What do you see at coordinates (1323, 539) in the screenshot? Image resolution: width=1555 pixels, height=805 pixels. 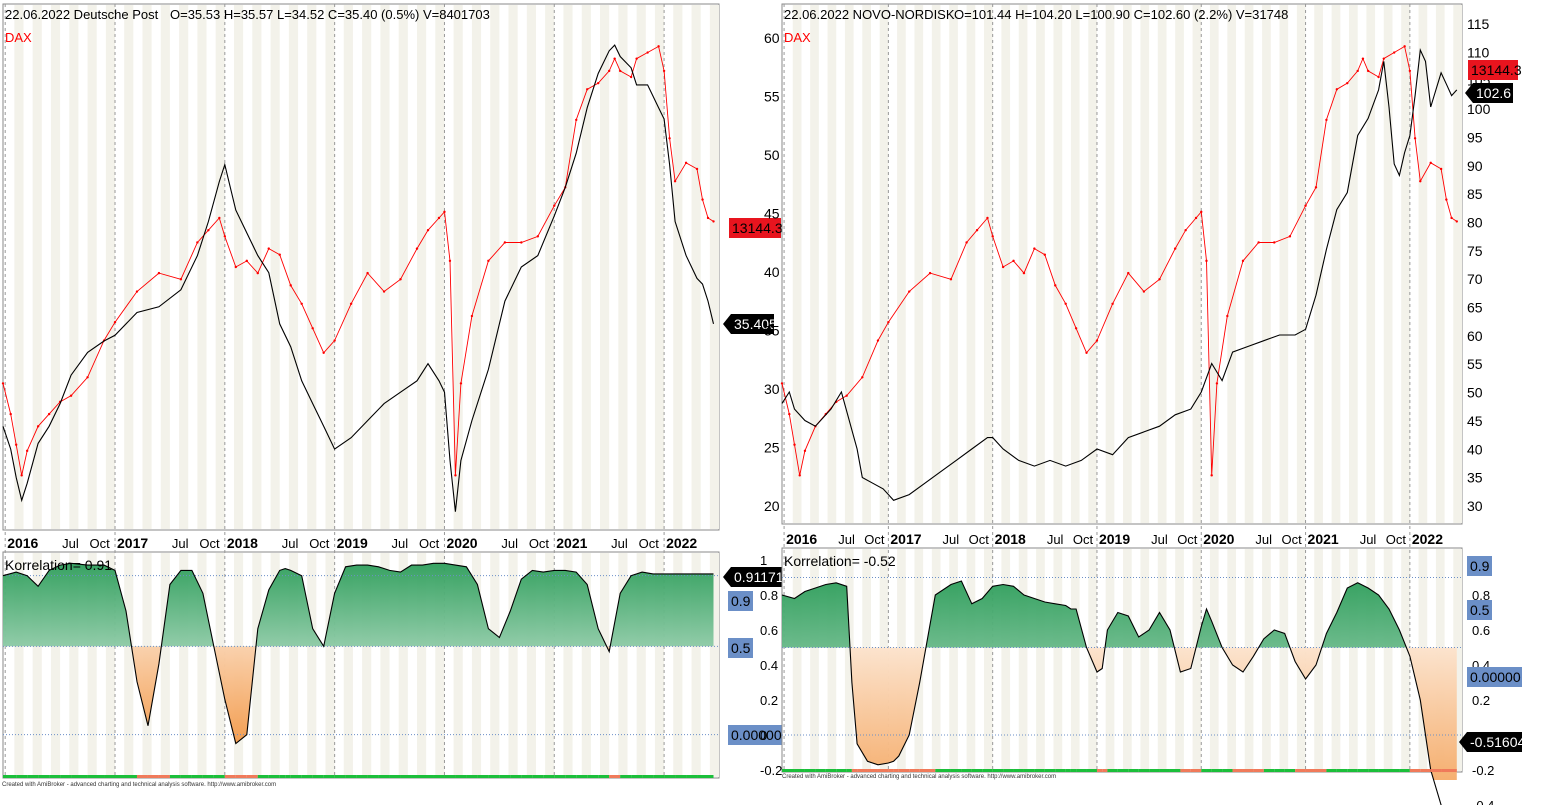 I see `x-tick-label: 2021` at bounding box center [1323, 539].